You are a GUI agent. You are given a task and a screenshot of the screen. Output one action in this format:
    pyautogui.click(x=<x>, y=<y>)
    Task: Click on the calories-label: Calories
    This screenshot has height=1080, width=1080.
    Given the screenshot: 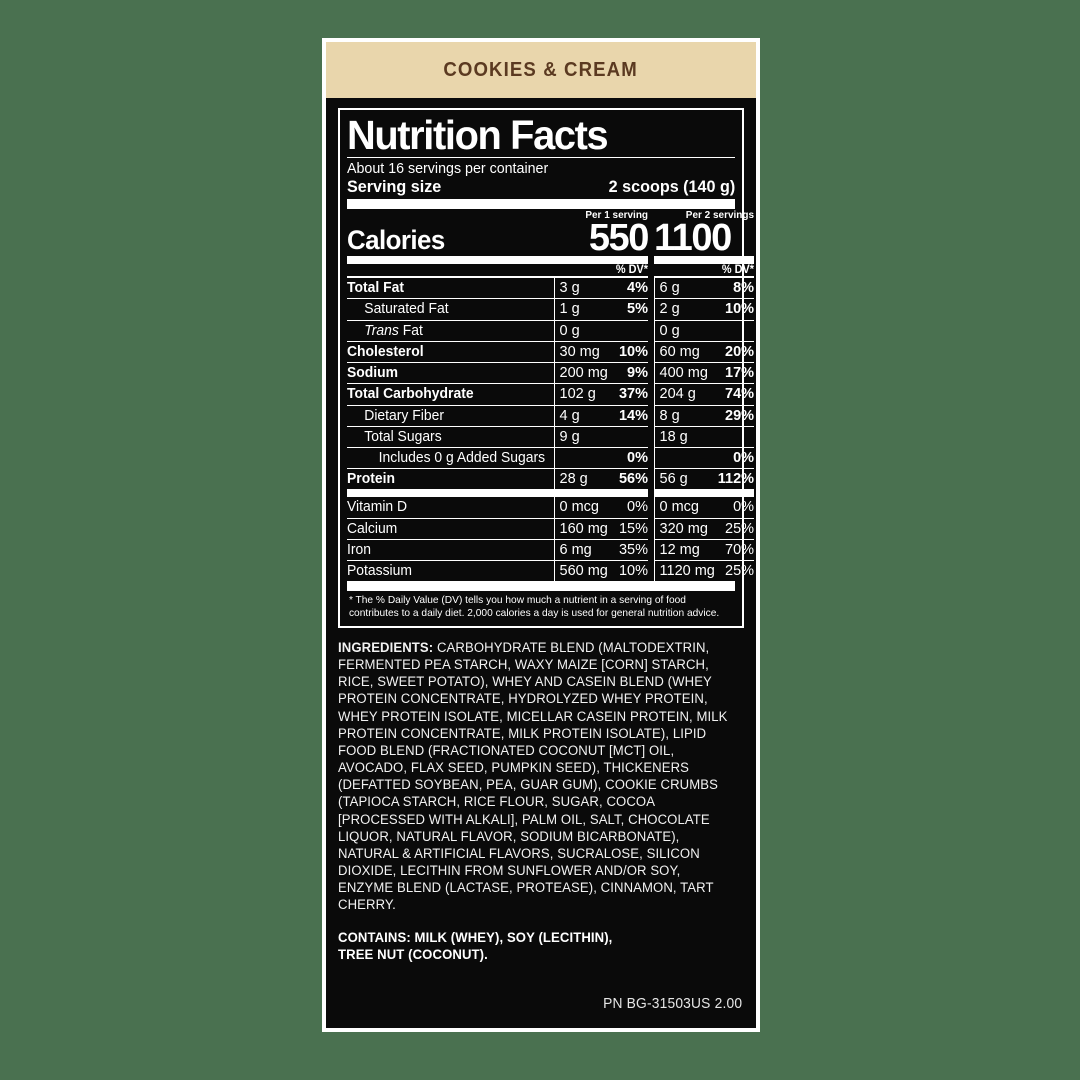 What is the action you would take?
    pyautogui.click(x=396, y=240)
    